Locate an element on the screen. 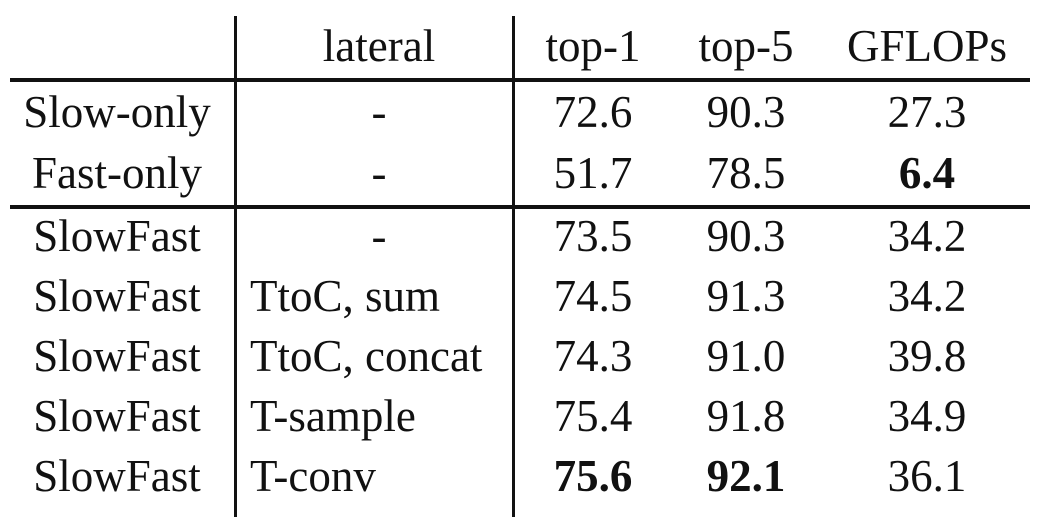 This screenshot has width=1041, height=529. header-top1: top-1 is located at coordinates (593, 46).